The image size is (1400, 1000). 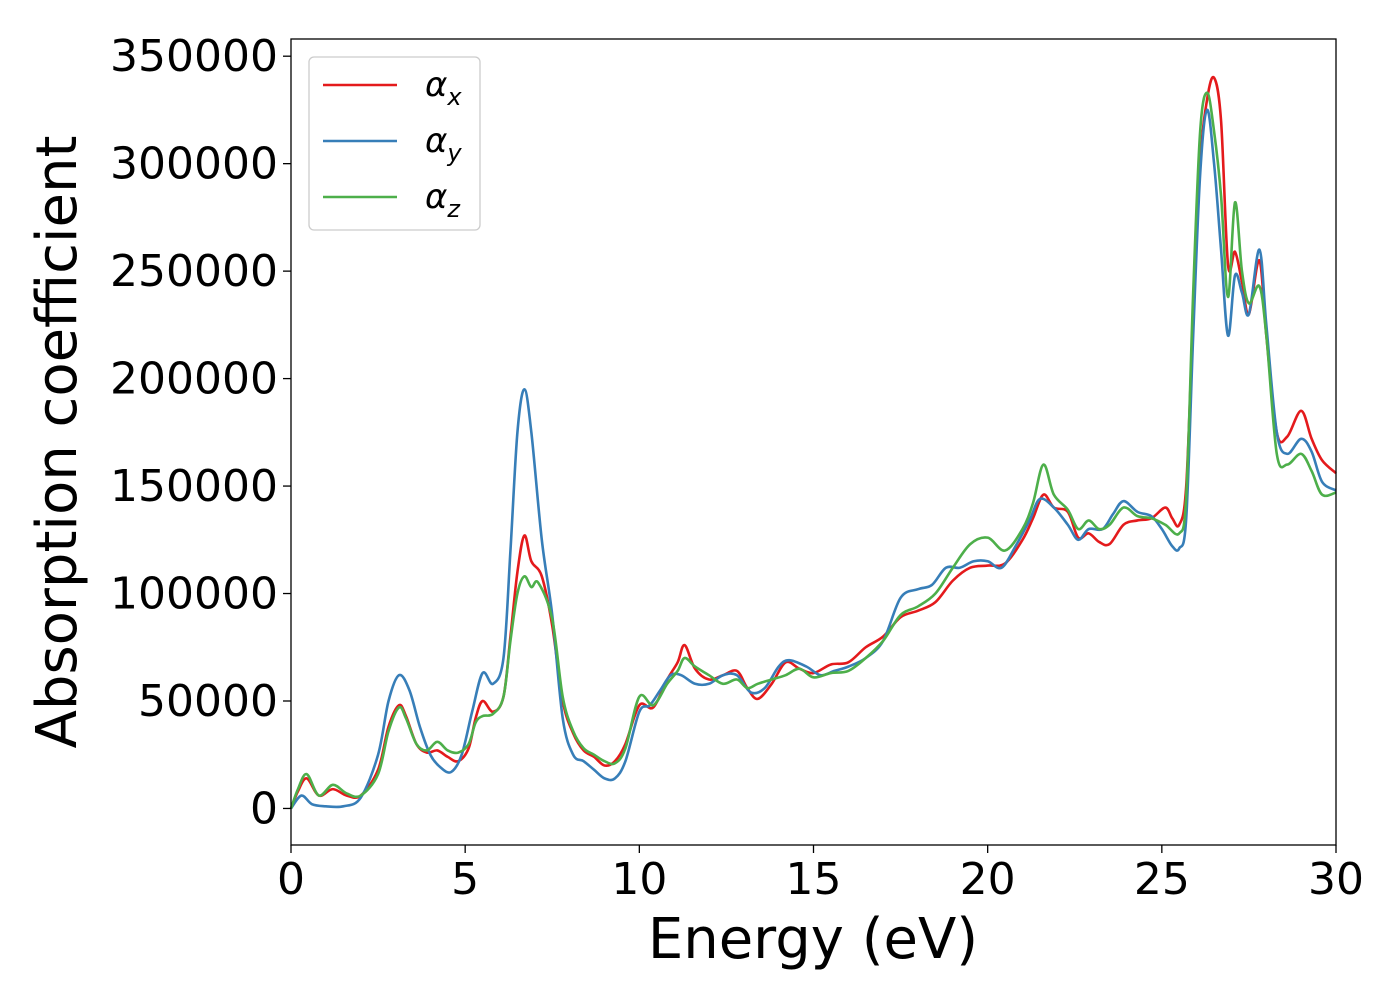 What do you see at coordinates (57, 442) in the screenshot?
I see `y-axis-label: Absorption coefficient` at bounding box center [57, 442].